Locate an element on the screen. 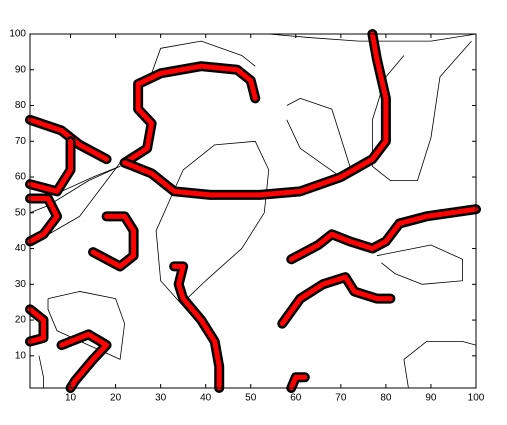  x-tick-label: 70 is located at coordinates (341, 398).